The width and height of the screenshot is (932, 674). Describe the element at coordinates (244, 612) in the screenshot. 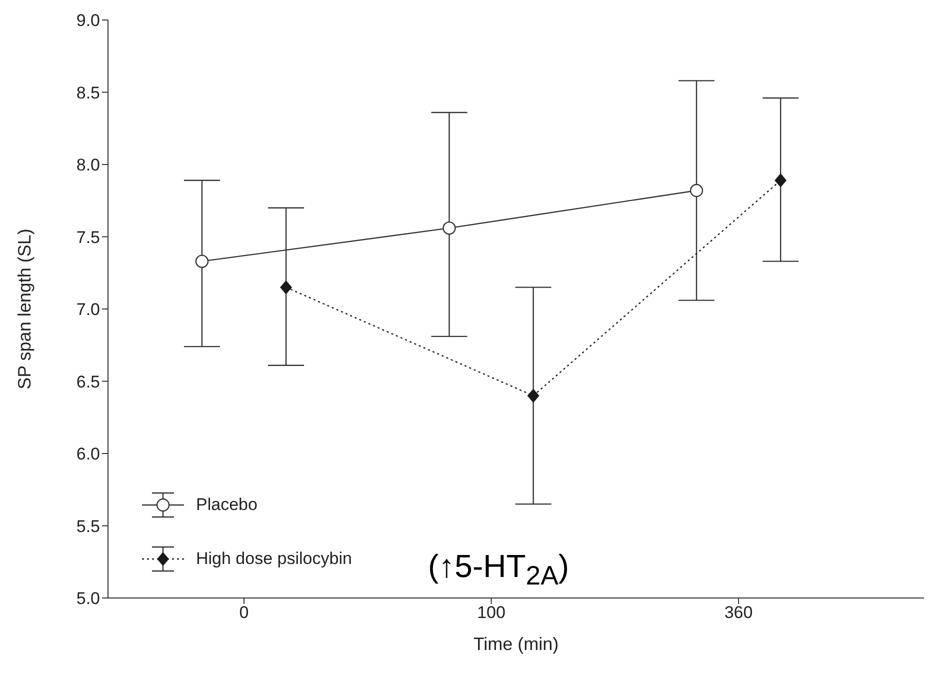

I see `x-tick-label: 0` at that location.